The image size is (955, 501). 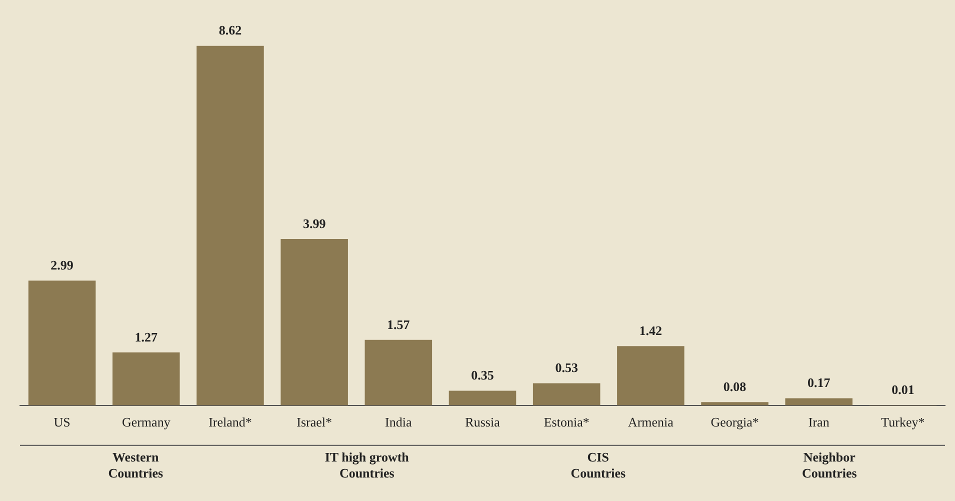 I want to click on x-tick-label: Georgia*, so click(x=734, y=422).